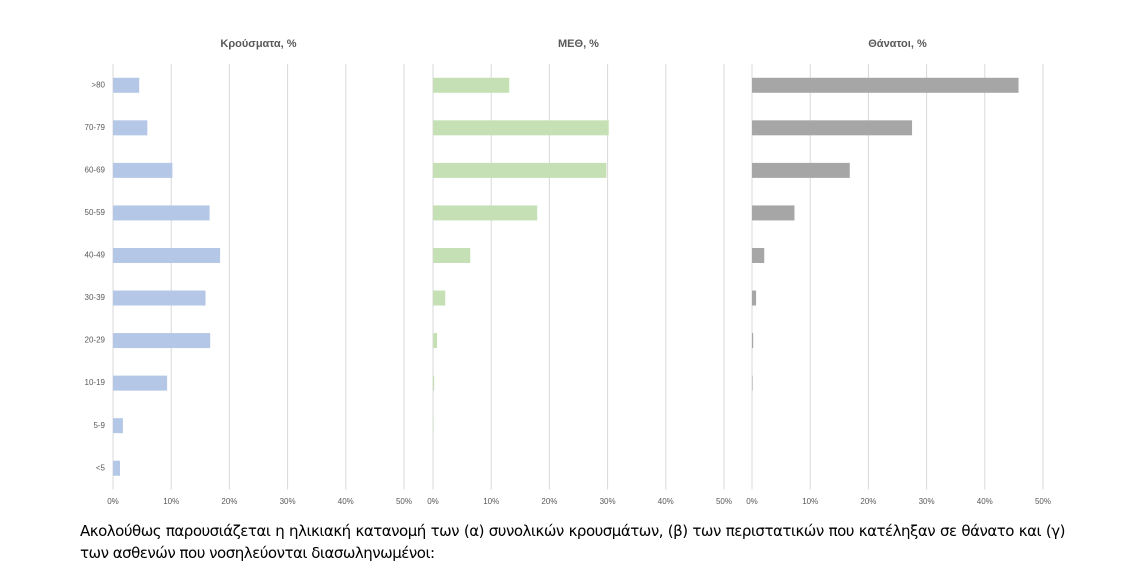  Describe the element at coordinates (95, 340) in the screenshot. I see `y-tick-label: 20-29` at that location.